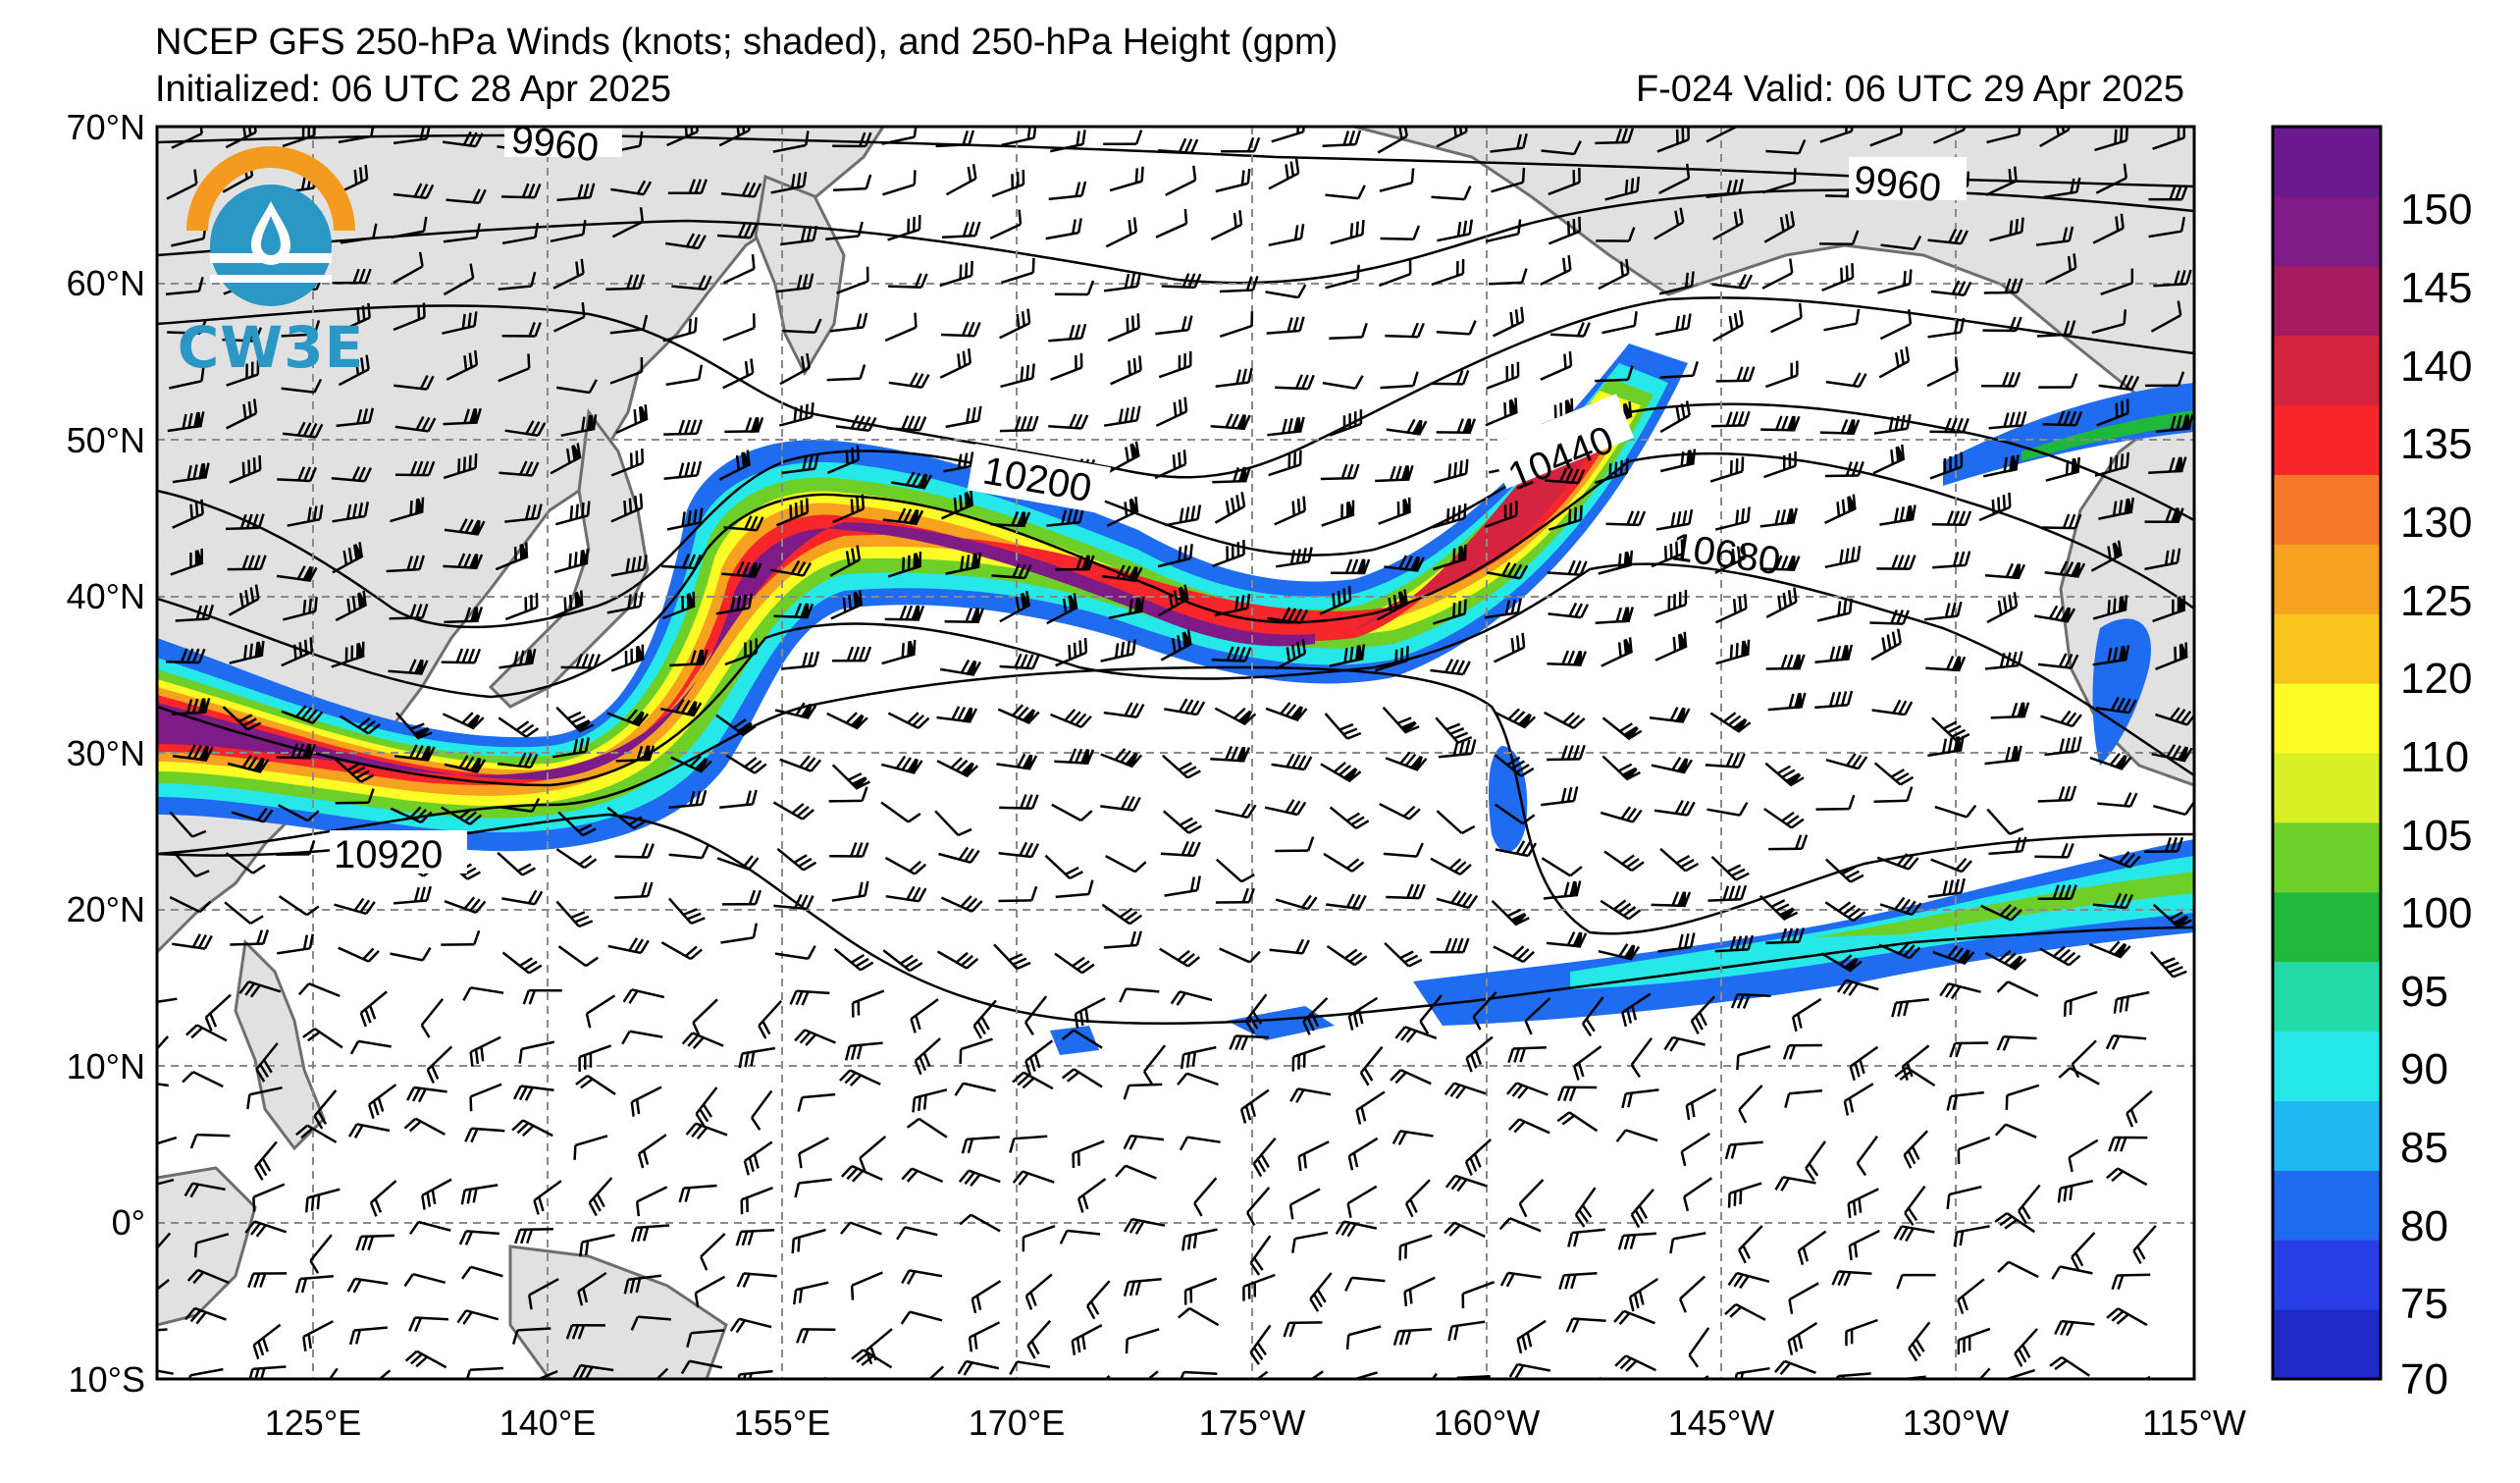  I want to click on colorbar-segment, so click(2327, 510).